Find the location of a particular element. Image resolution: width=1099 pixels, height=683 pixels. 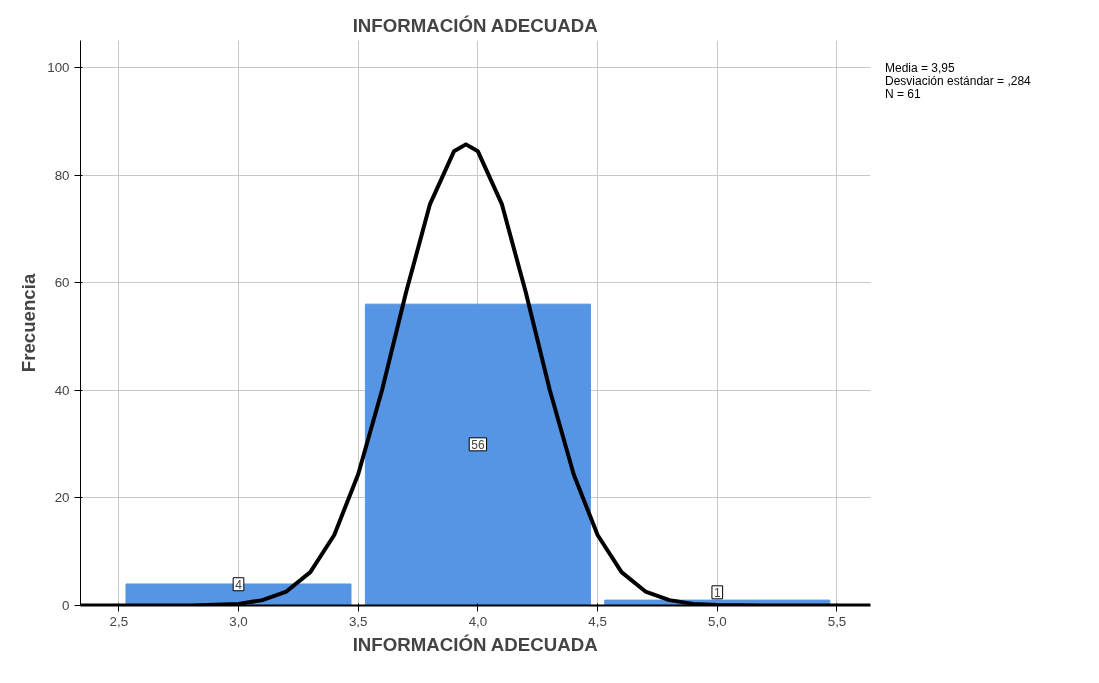

text: Desviación estándar = ,284 is located at coordinates (958, 81).